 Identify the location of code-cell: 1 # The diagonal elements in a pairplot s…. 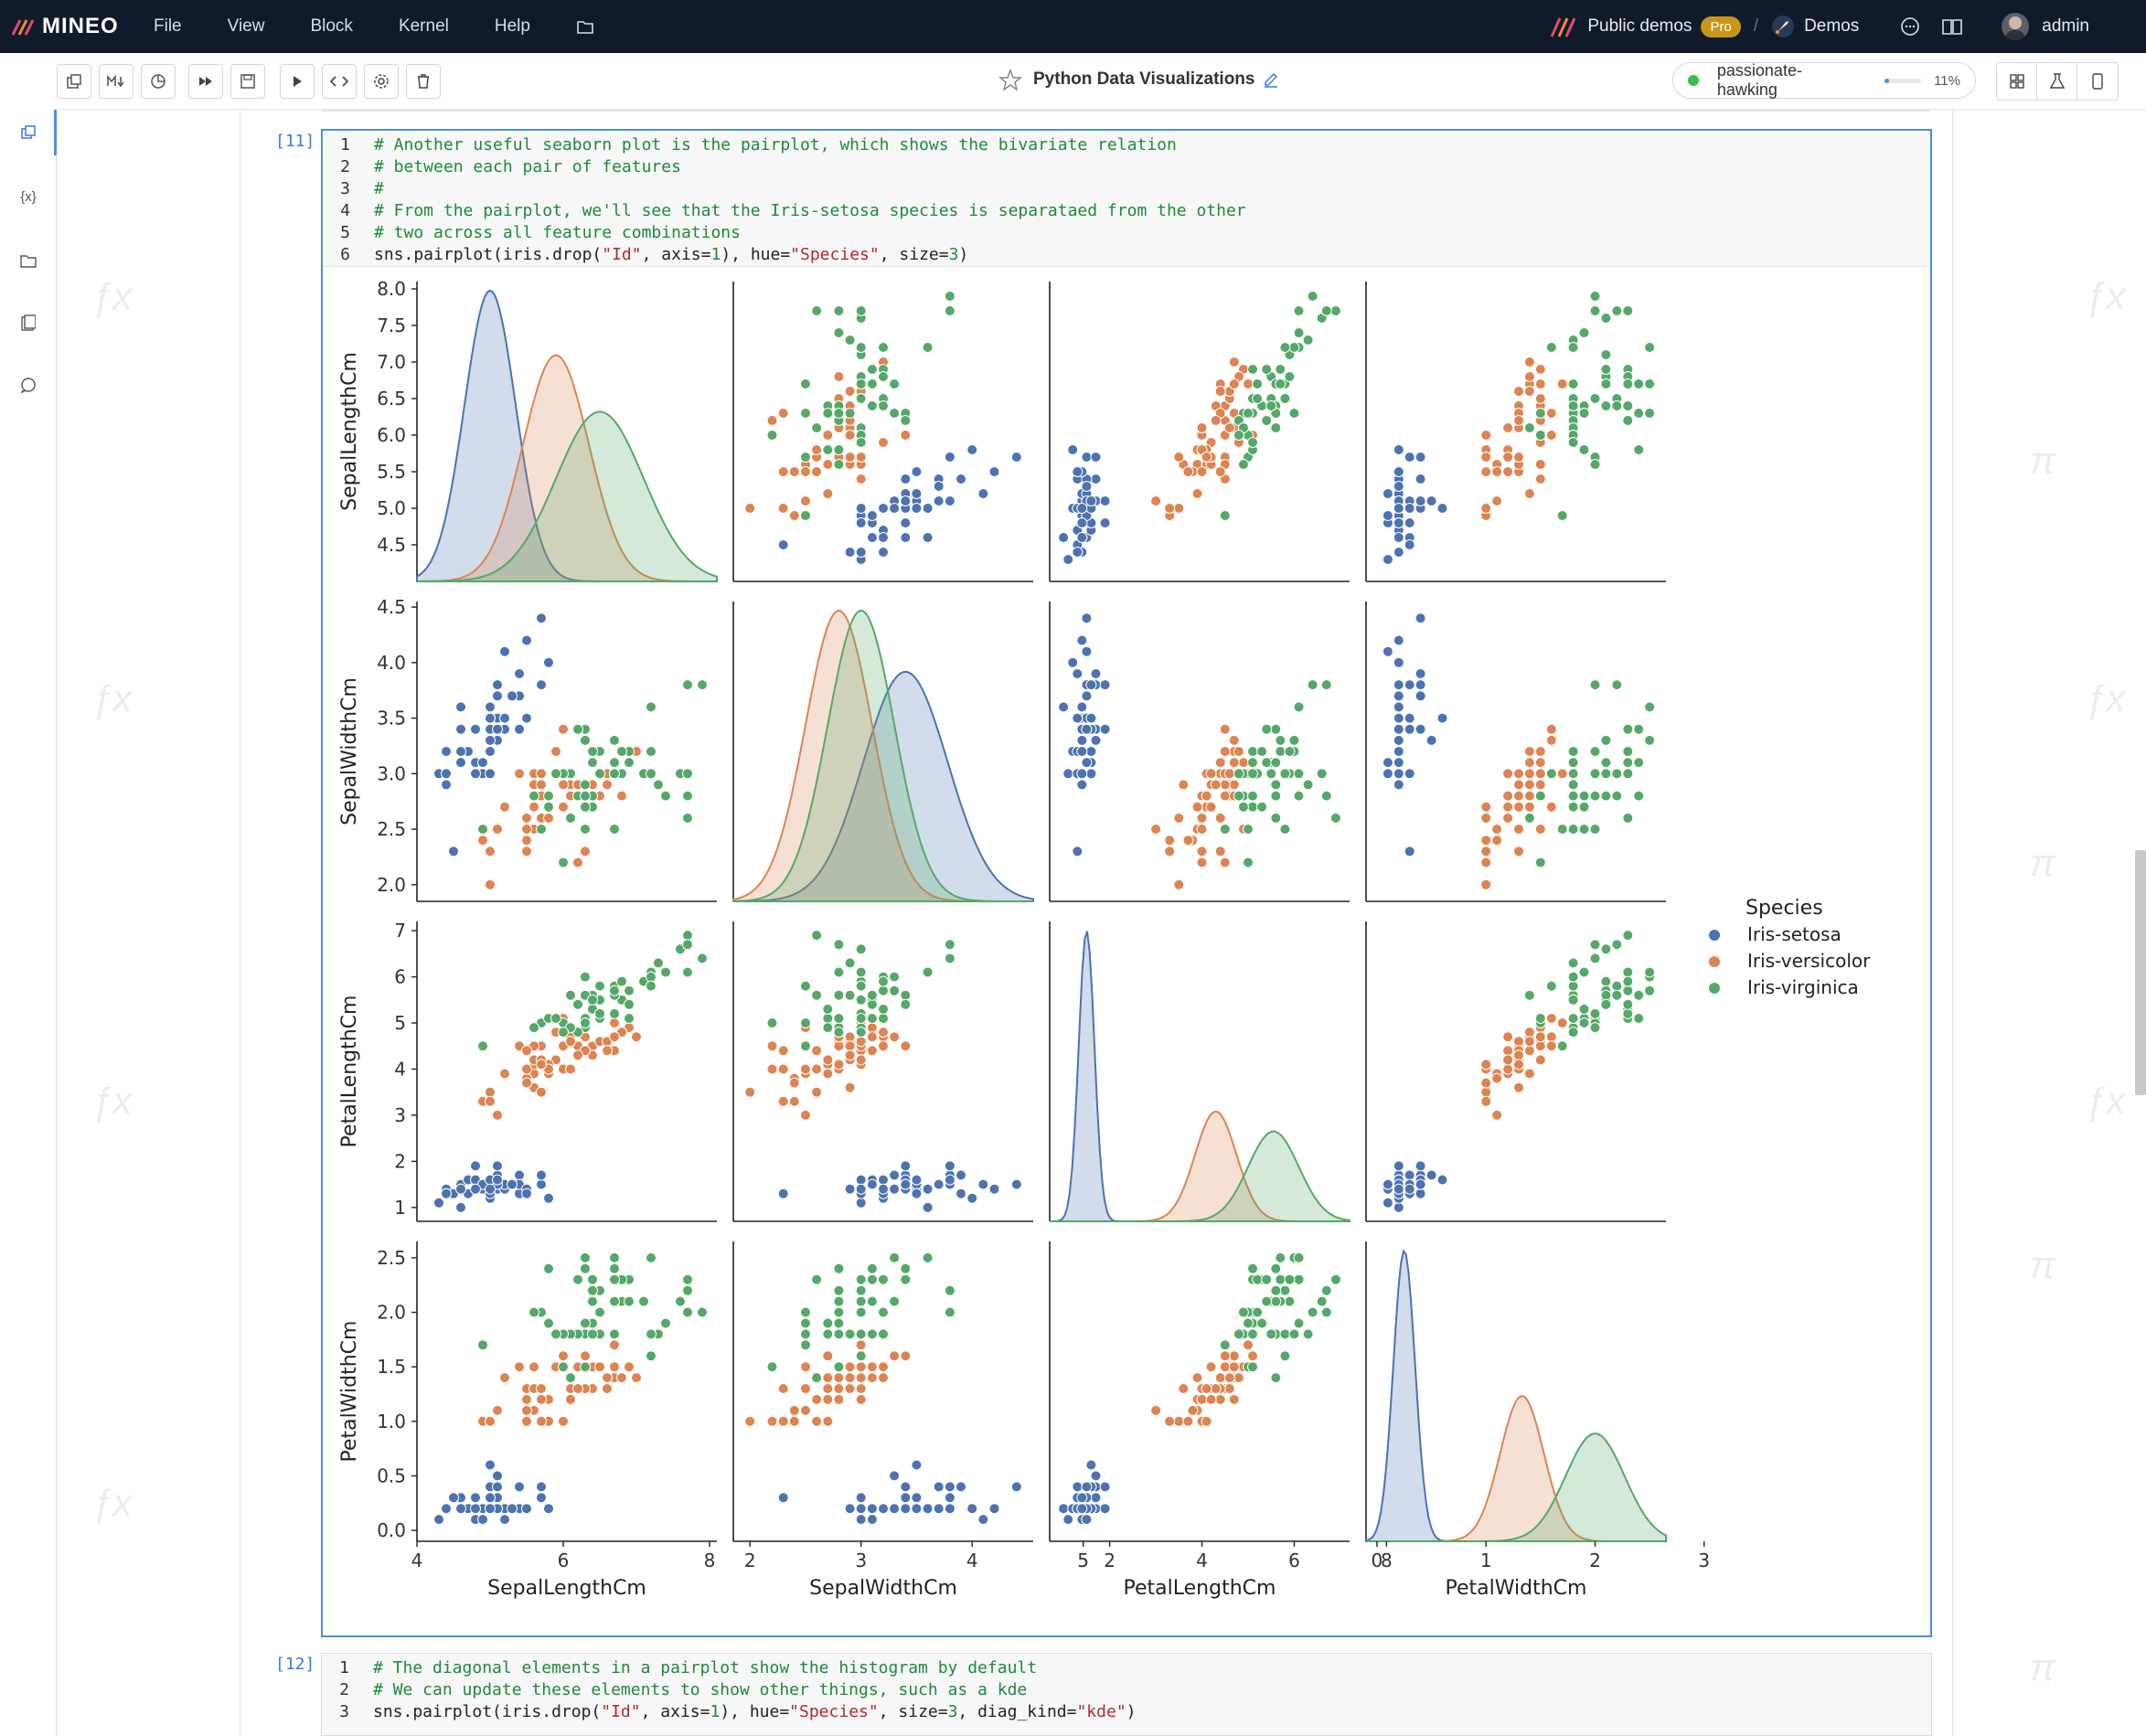
(1126, 1694).